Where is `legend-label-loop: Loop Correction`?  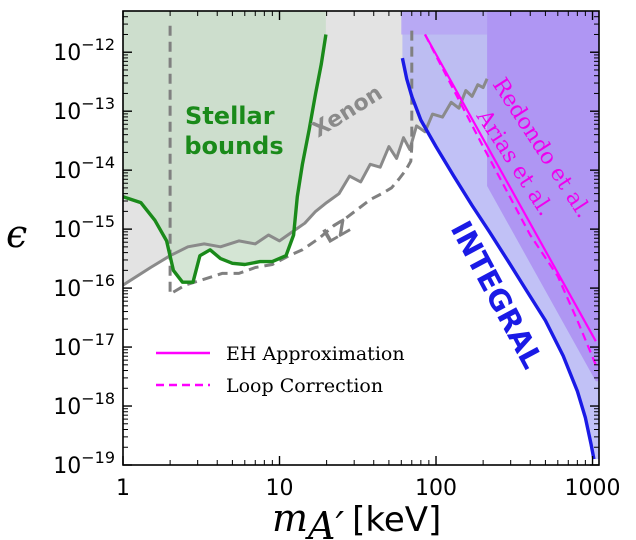
legend-label-loop: Loop Correction is located at coordinates (304, 386).